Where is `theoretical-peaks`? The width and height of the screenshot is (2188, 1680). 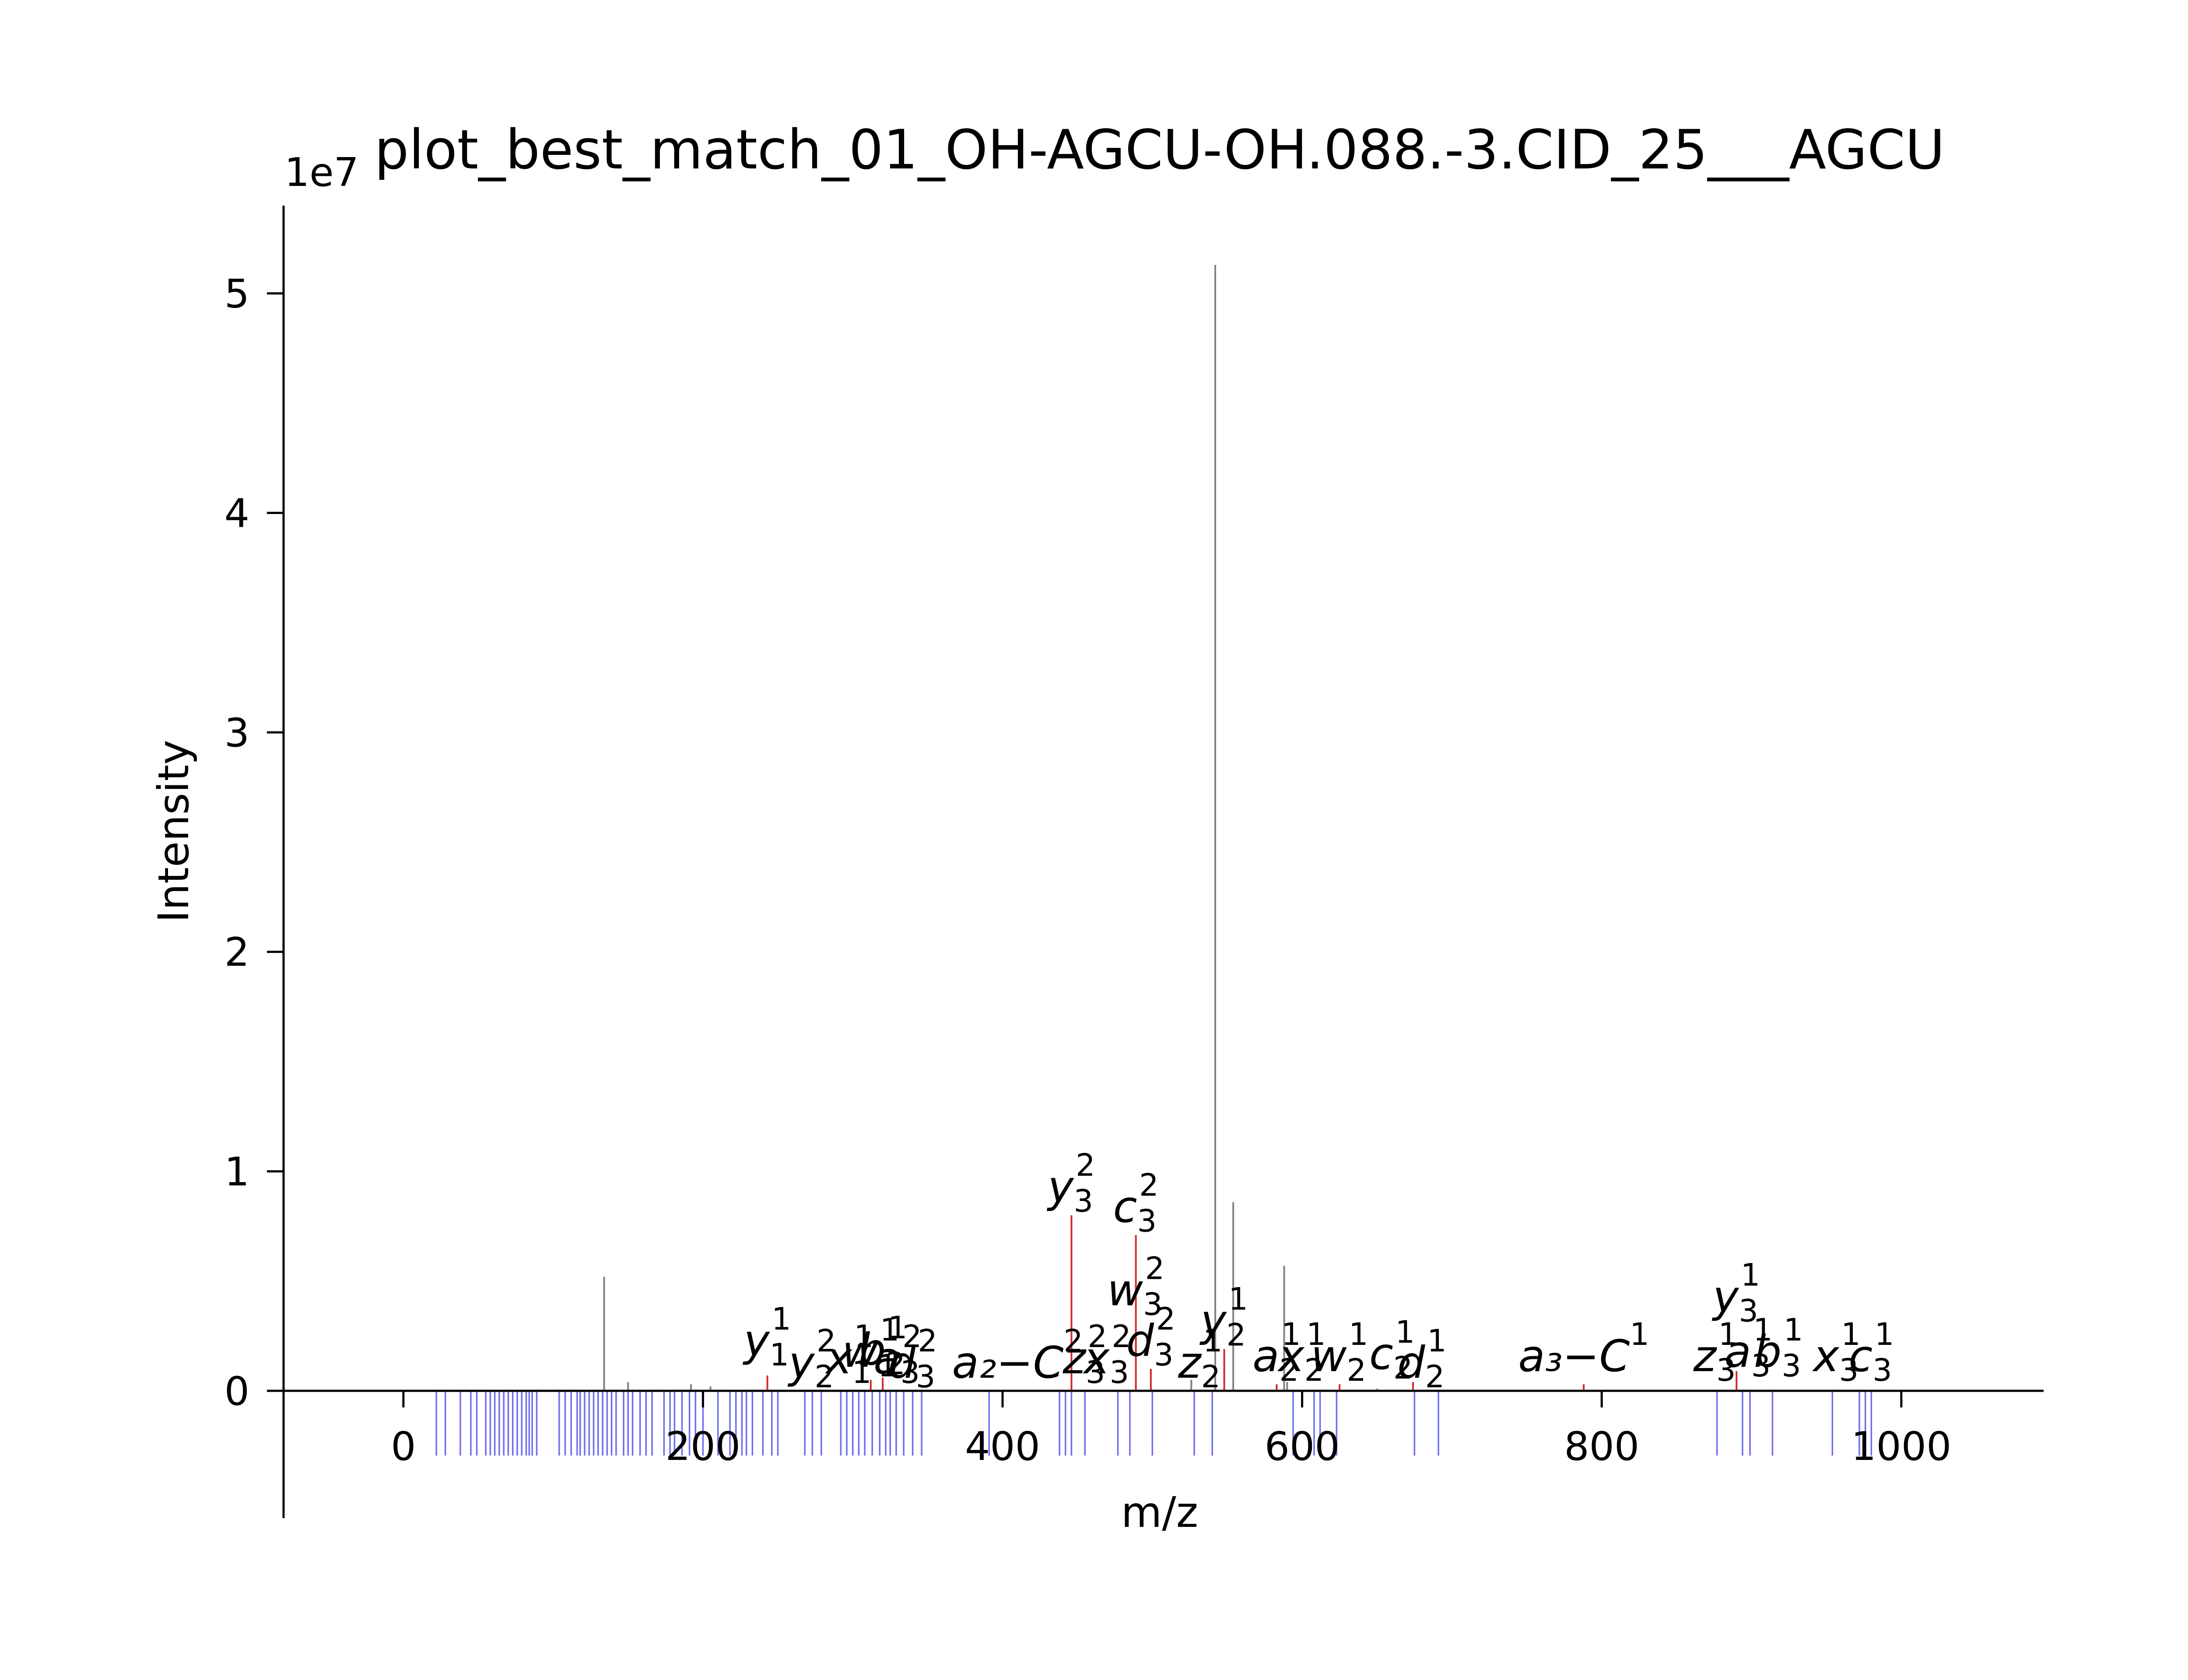
theoretical-peaks is located at coordinates (1153, 1423).